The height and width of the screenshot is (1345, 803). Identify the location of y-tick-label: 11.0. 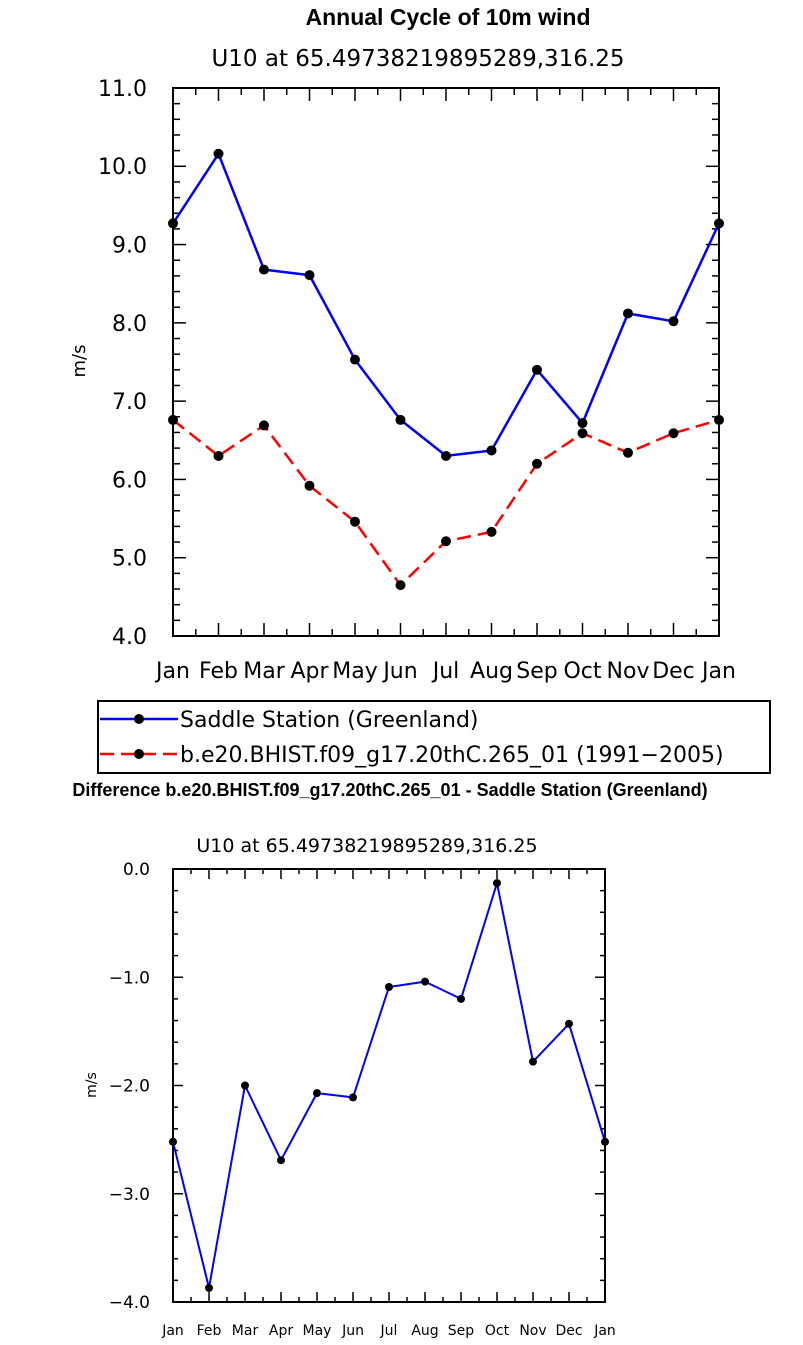
(122, 89).